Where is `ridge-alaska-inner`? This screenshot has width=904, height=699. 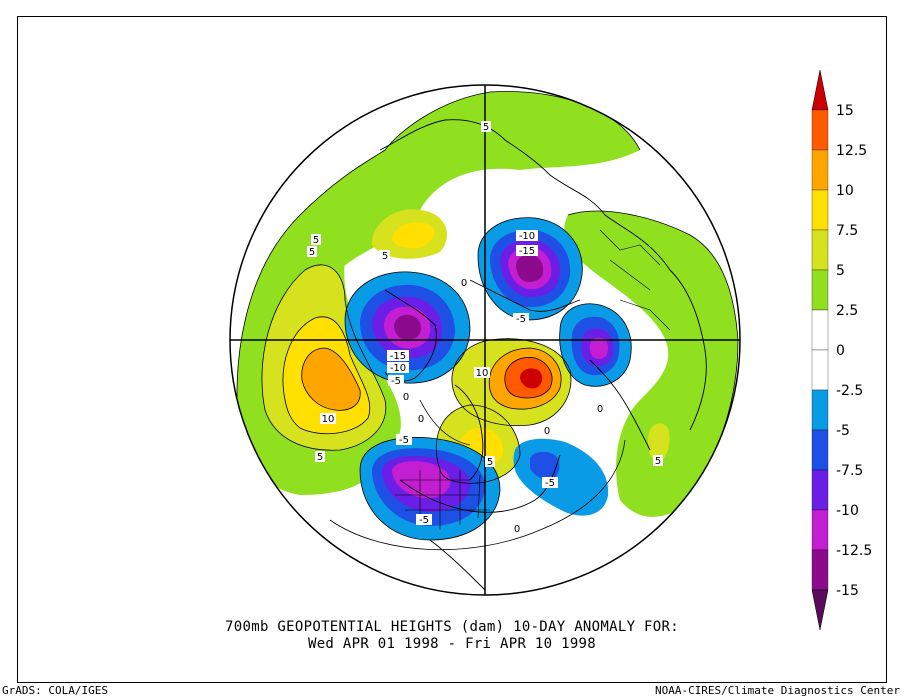
ridge-alaska-inner is located at coordinates (413, 235).